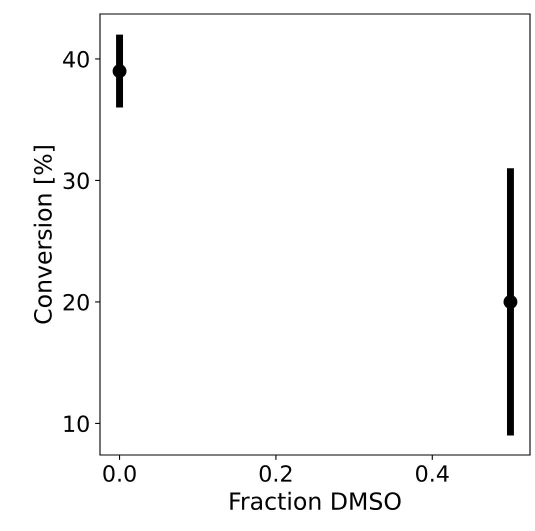 The image size is (535, 531). Describe the element at coordinates (119, 473) in the screenshot. I see `x-tick-label: 0.0` at that location.